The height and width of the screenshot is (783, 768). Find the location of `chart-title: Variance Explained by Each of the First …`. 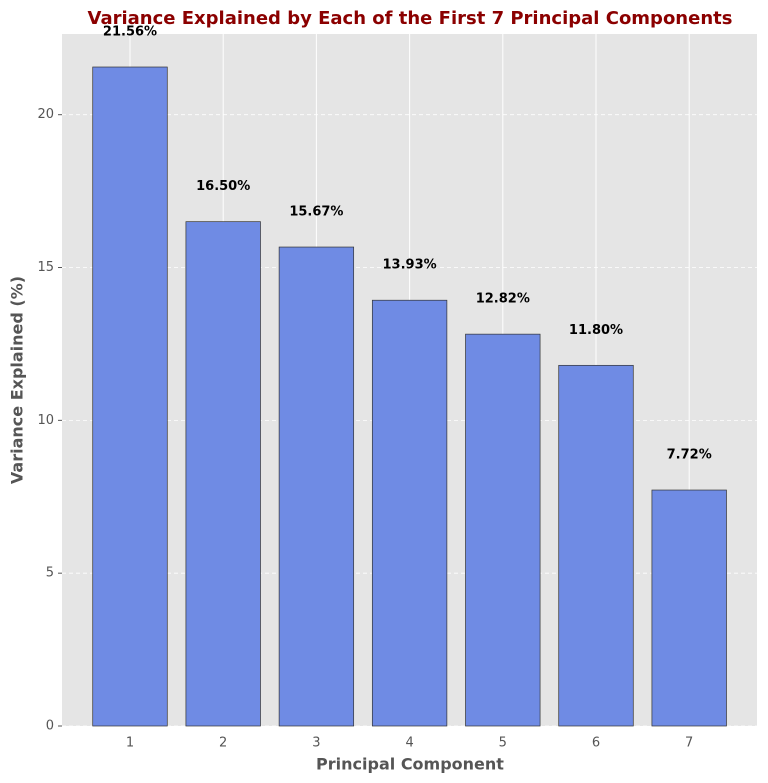

chart-title: Variance Explained by Each of the First … is located at coordinates (410, 18).